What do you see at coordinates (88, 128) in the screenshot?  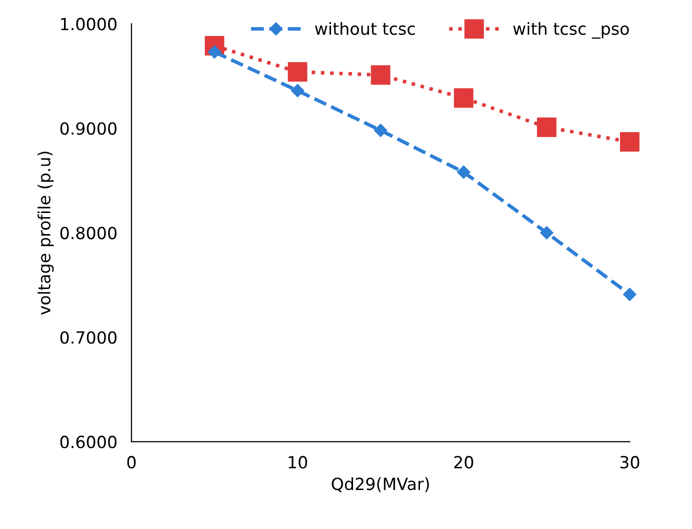 I see `y-tick-label: 0.9000` at bounding box center [88, 128].